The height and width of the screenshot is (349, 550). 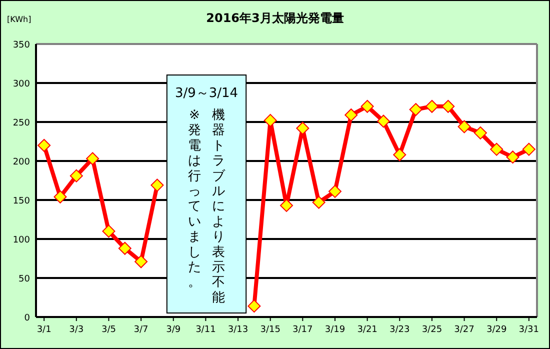 What do you see at coordinates (206, 93) in the screenshot?
I see `annotation: 3/9～3/14` at bounding box center [206, 93].